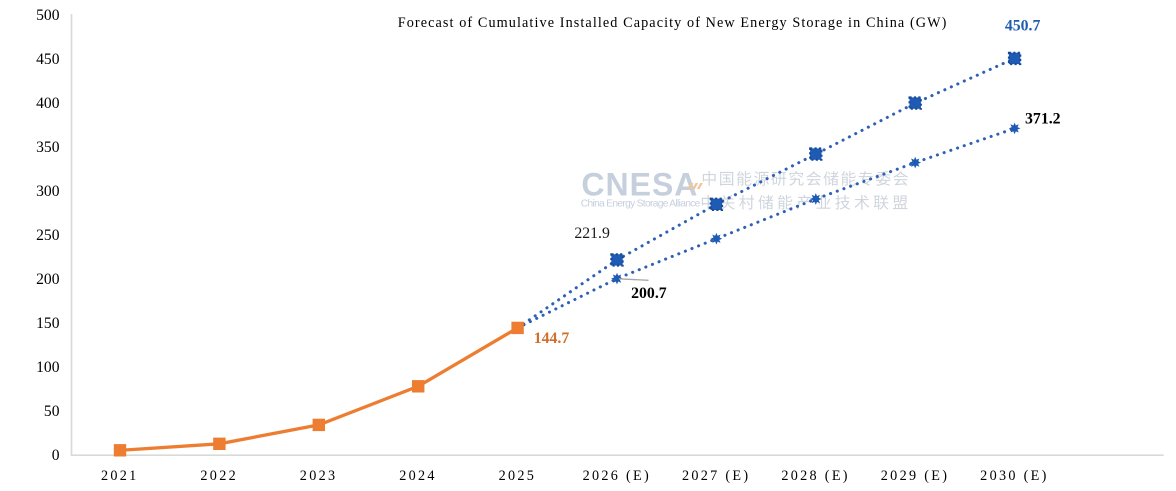 Image resolution: width=1176 pixels, height=491 pixels. What do you see at coordinates (48, 15) in the screenshot?
I see `svg-text: 500` at bounding box center [48, 15].